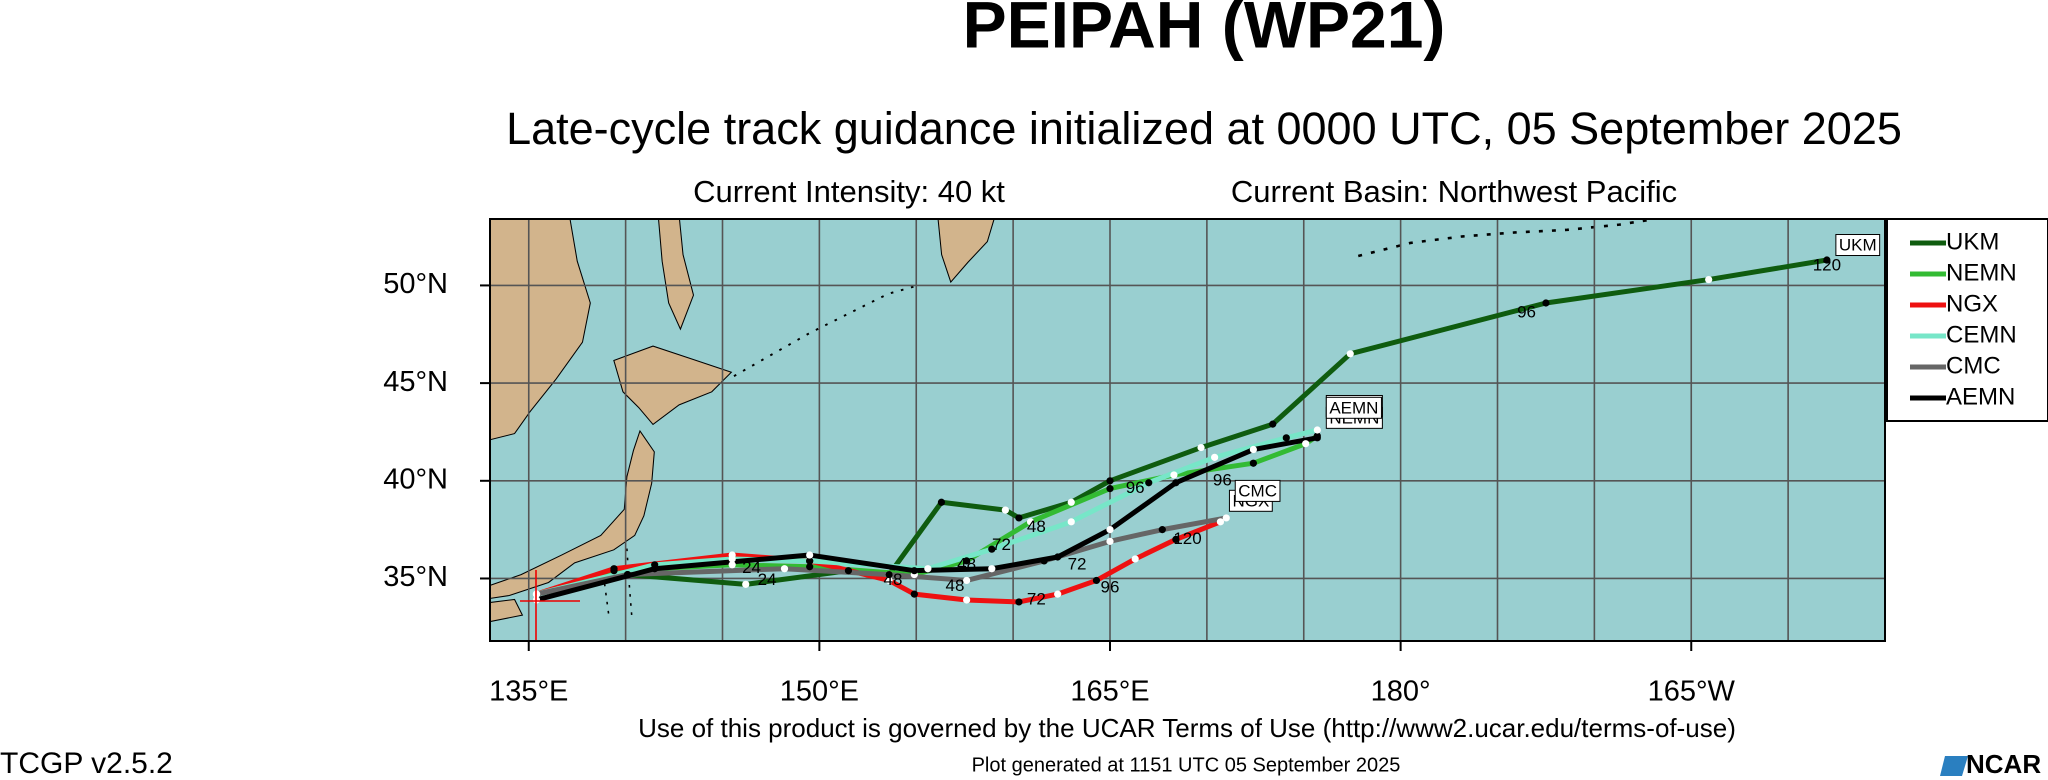 The image size is (2048, 780). I want to click on honshu, so click(572, 514).